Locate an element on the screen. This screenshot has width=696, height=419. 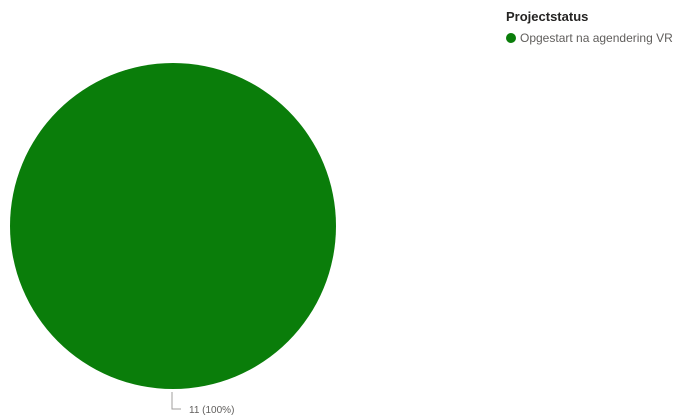
legend-item-label: Opgestart na agendering VR is located at coordinates (596, 38).